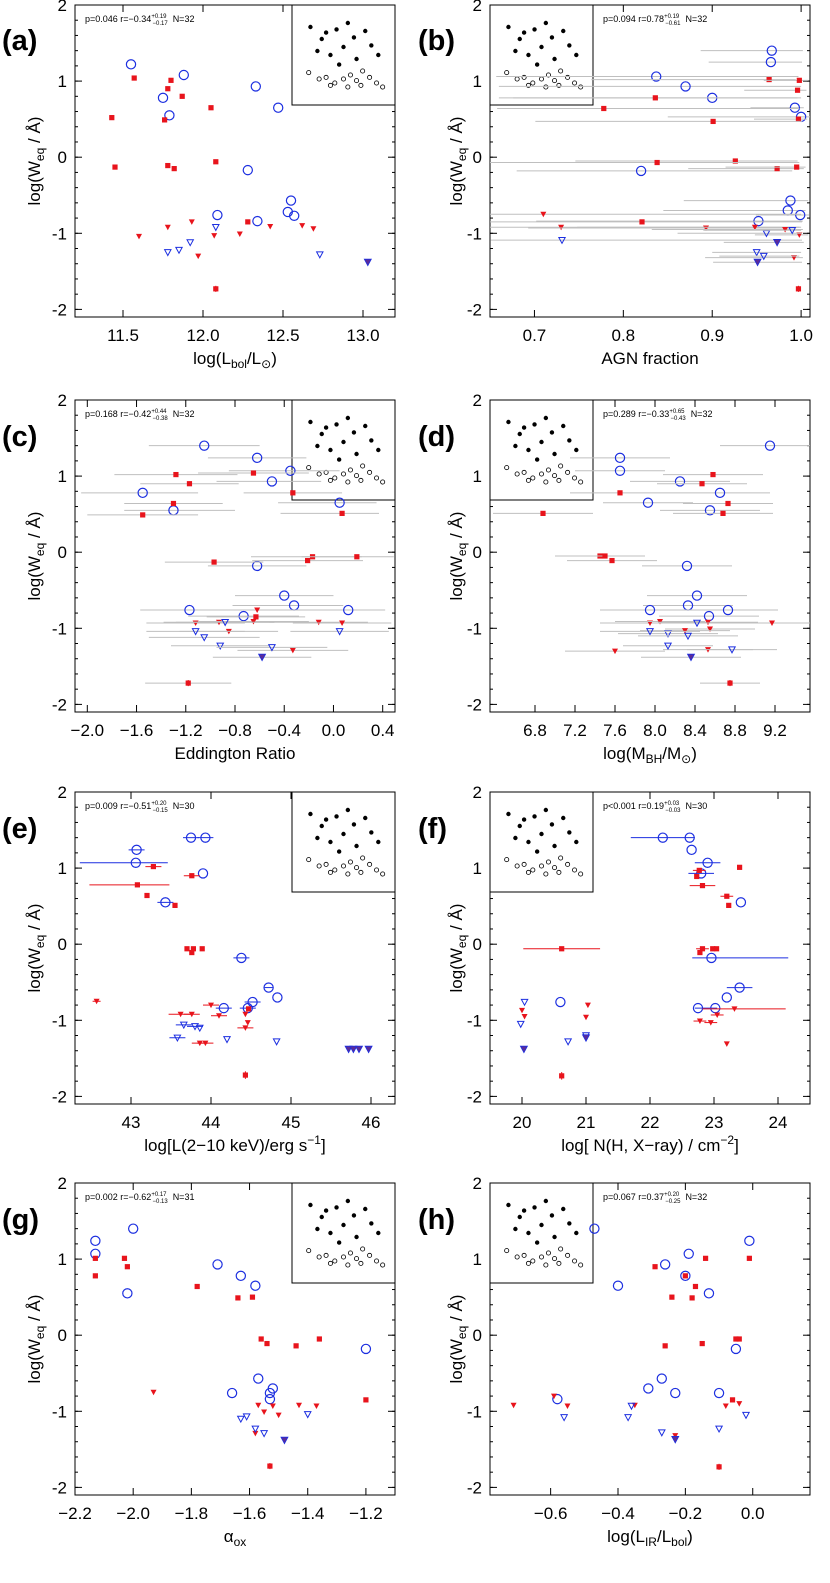  What do you see at coordinates (192, 1513) in the screenshot?
I see `x-tick-label: −1.8` at bounding box center [192, 1513].